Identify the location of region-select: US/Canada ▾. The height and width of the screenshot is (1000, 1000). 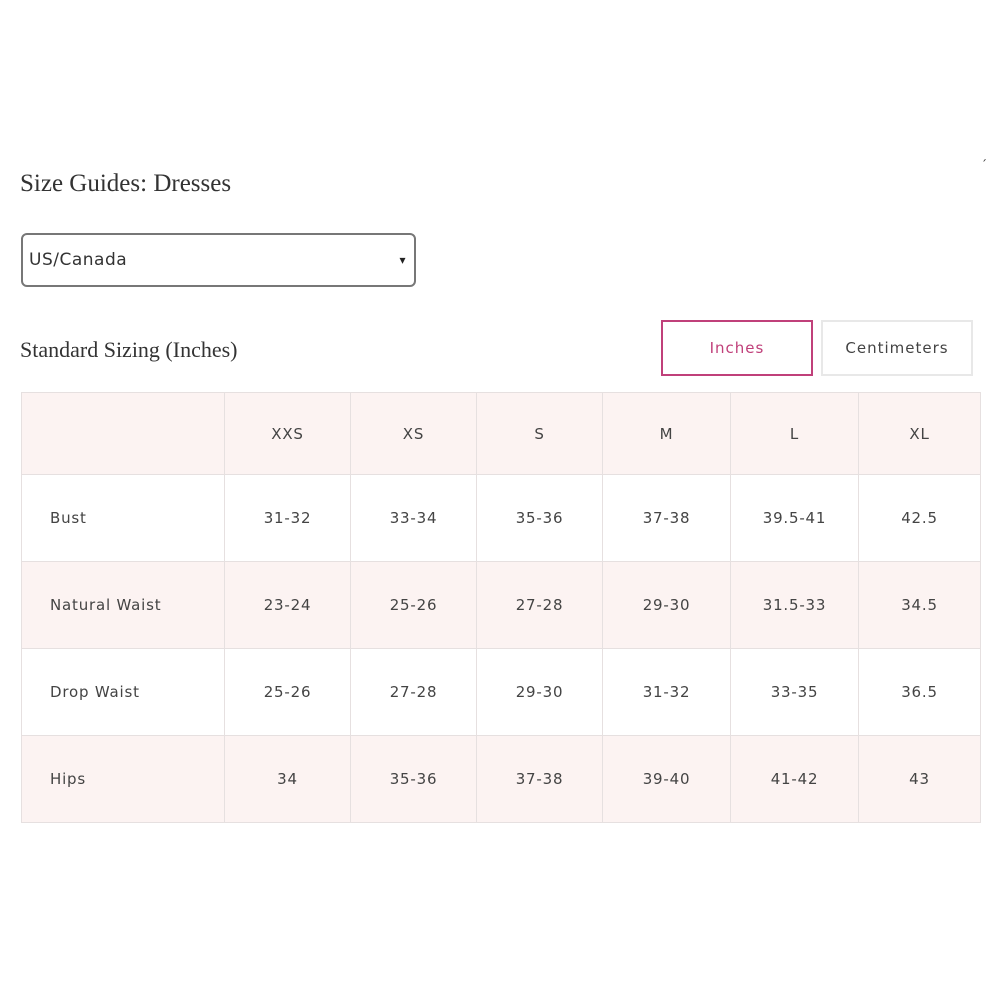
(218, 260).